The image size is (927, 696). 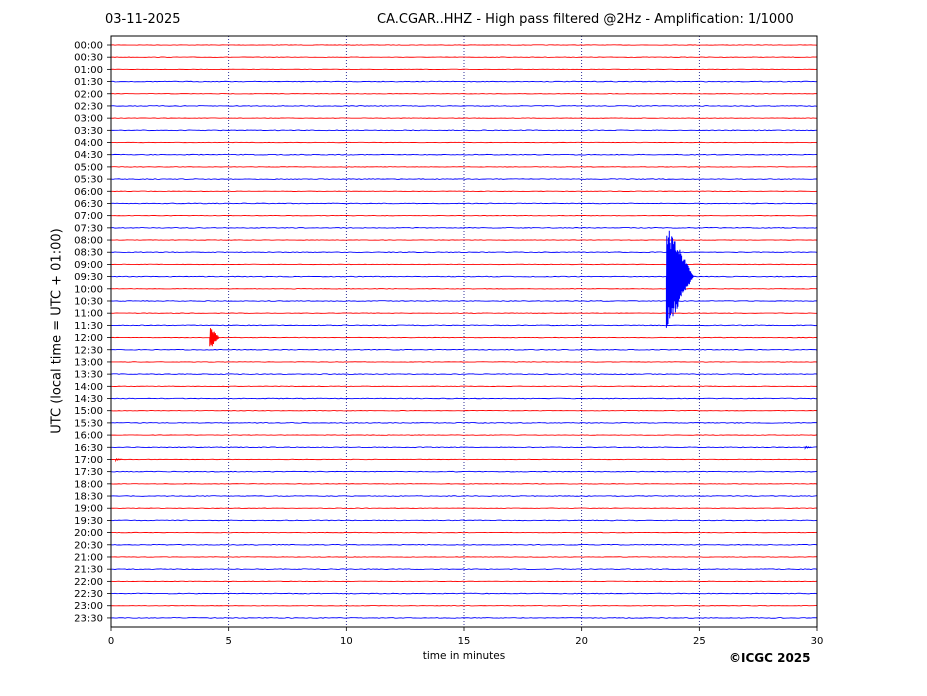 What do you see at coordinates (581, 641) in the screenshot?
I see `x-tick-label: 20` at bounding box center [581, 641].